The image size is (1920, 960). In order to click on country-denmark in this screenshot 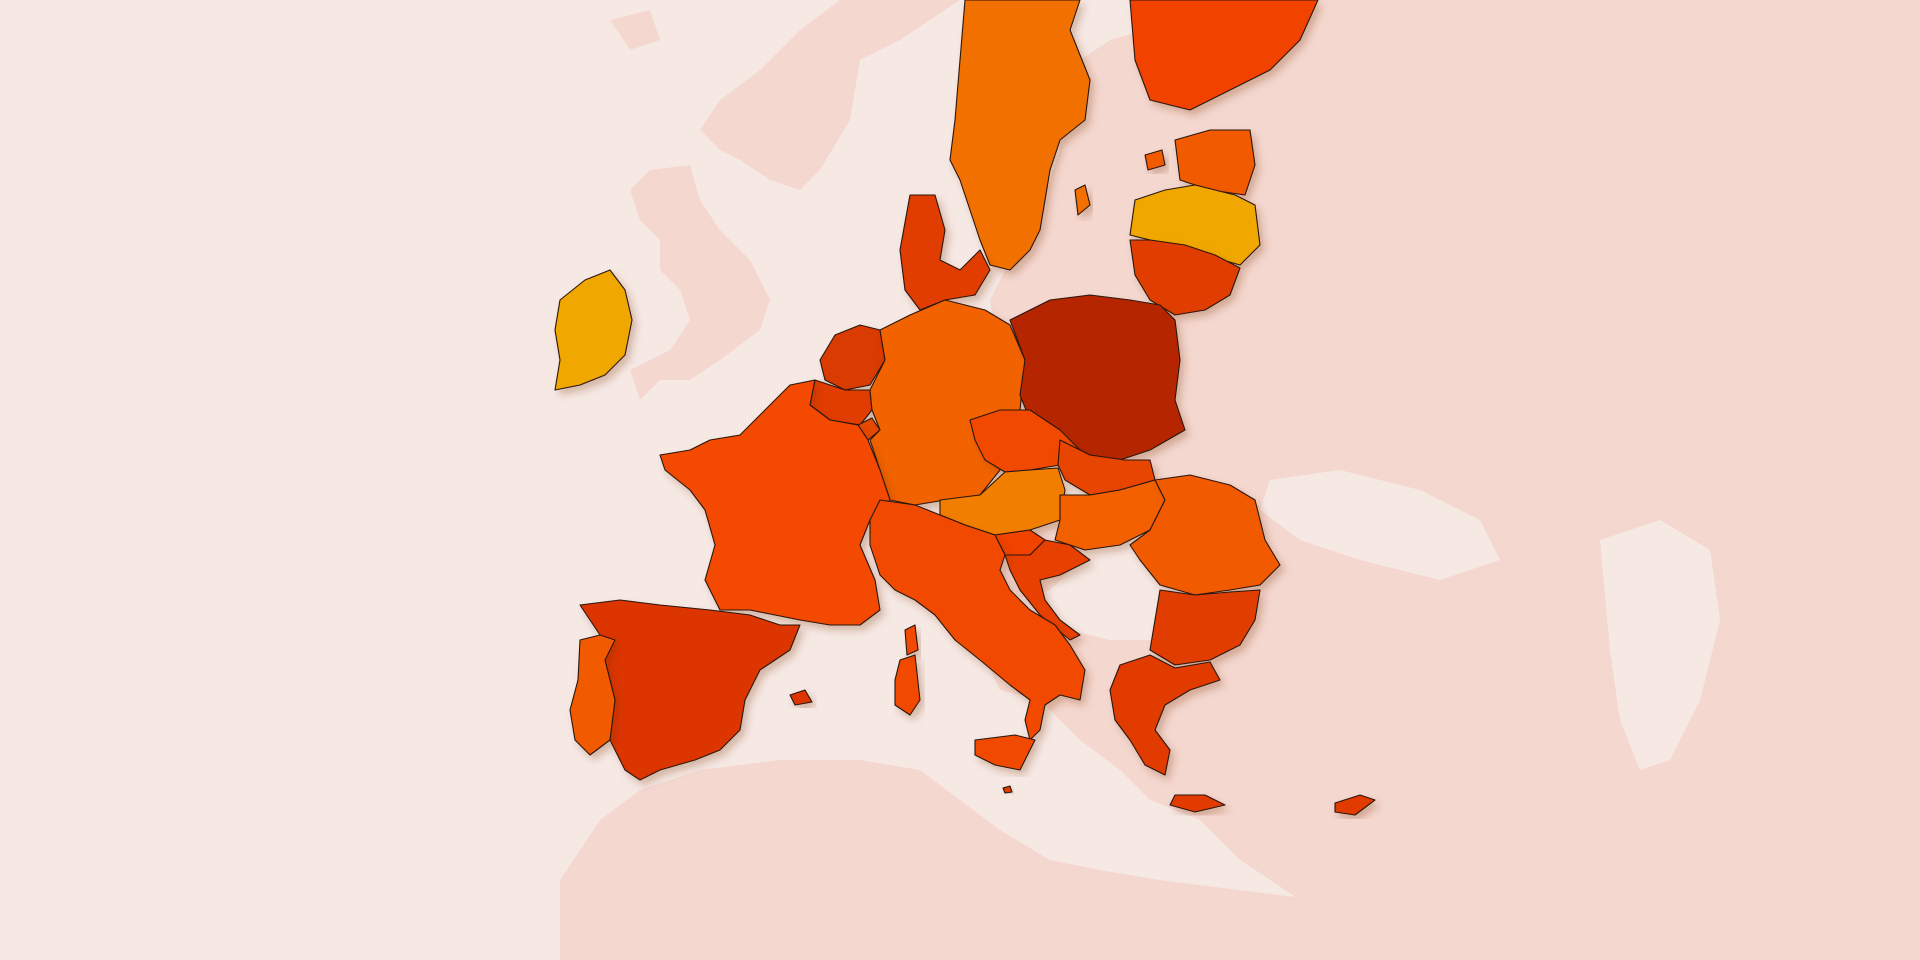, I will do `click(945, 252)`.